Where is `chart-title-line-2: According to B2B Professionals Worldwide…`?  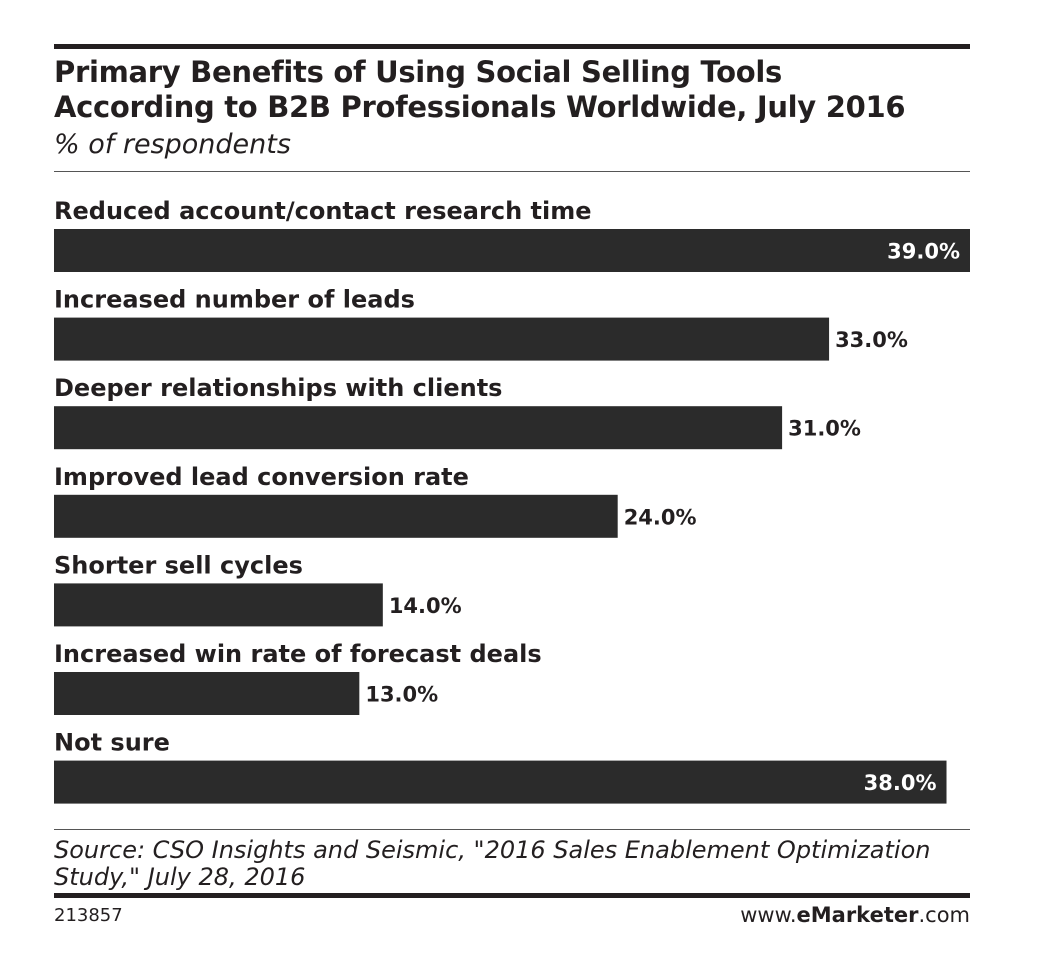 chart-title-line-2: According to B2B Professionals Worldwide… is located at coordinates (480, 107).